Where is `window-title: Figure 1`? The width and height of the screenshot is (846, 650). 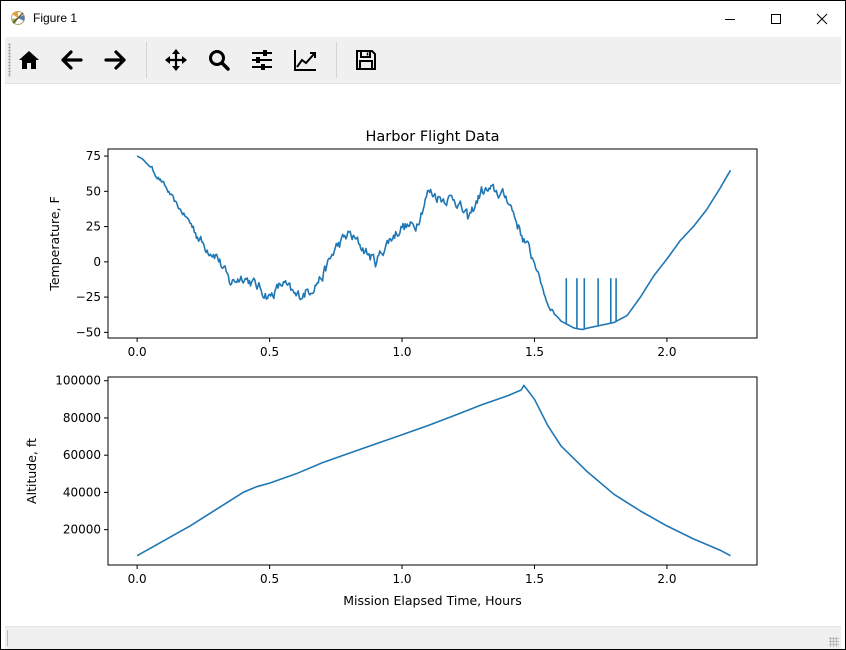 window-title: Figure 1 is located at coordinates (55, 18).